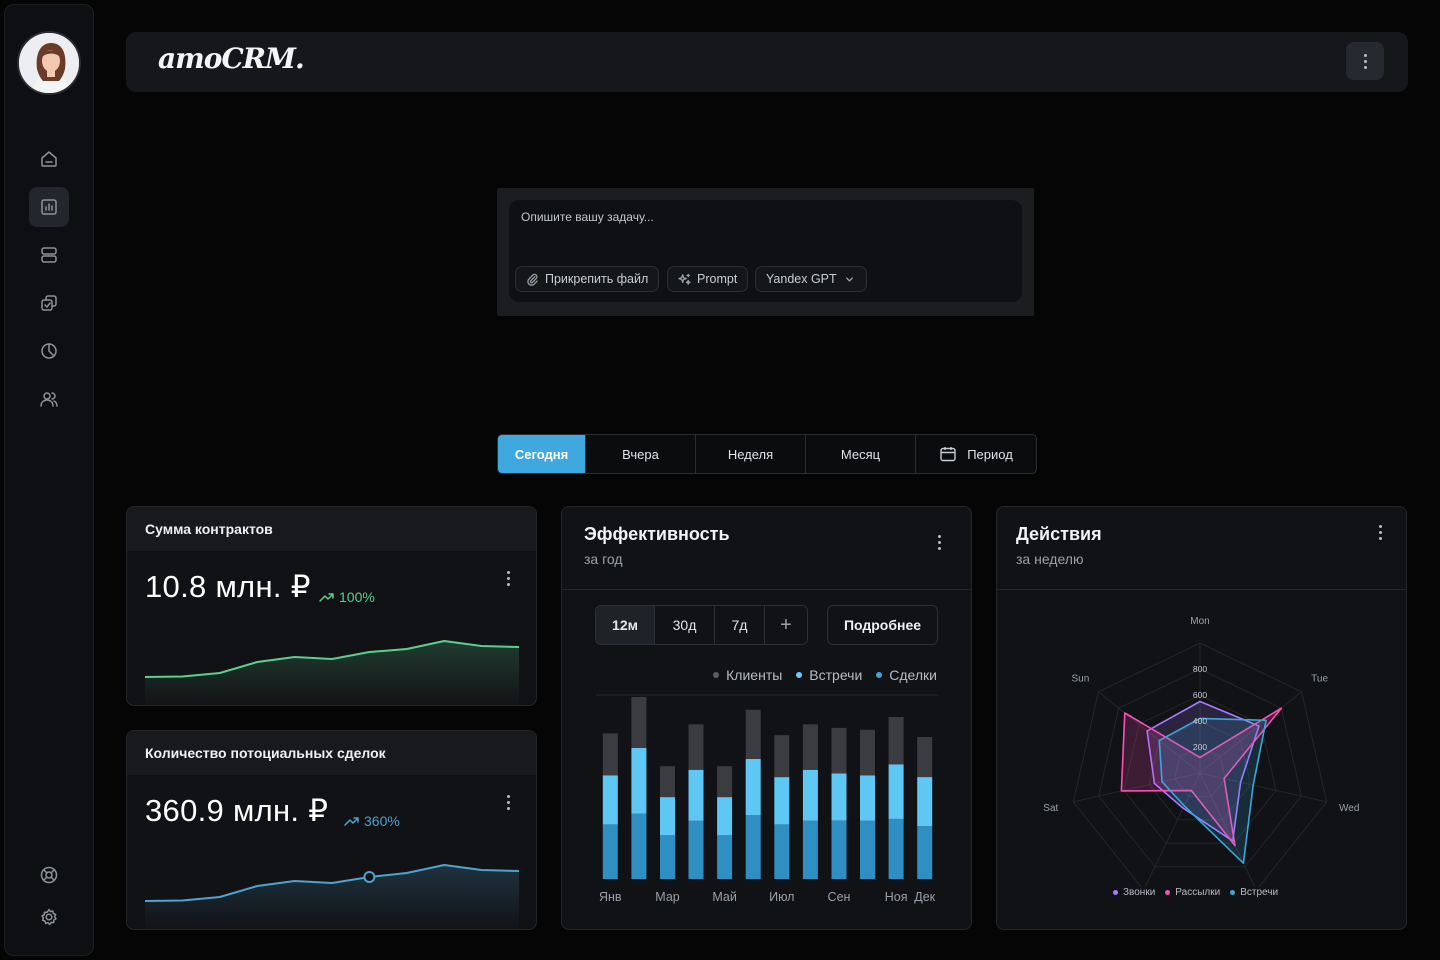  Describe the element at coordinates (913, 675) in the screenshot. I see `legend-label: Сделки` at that location.